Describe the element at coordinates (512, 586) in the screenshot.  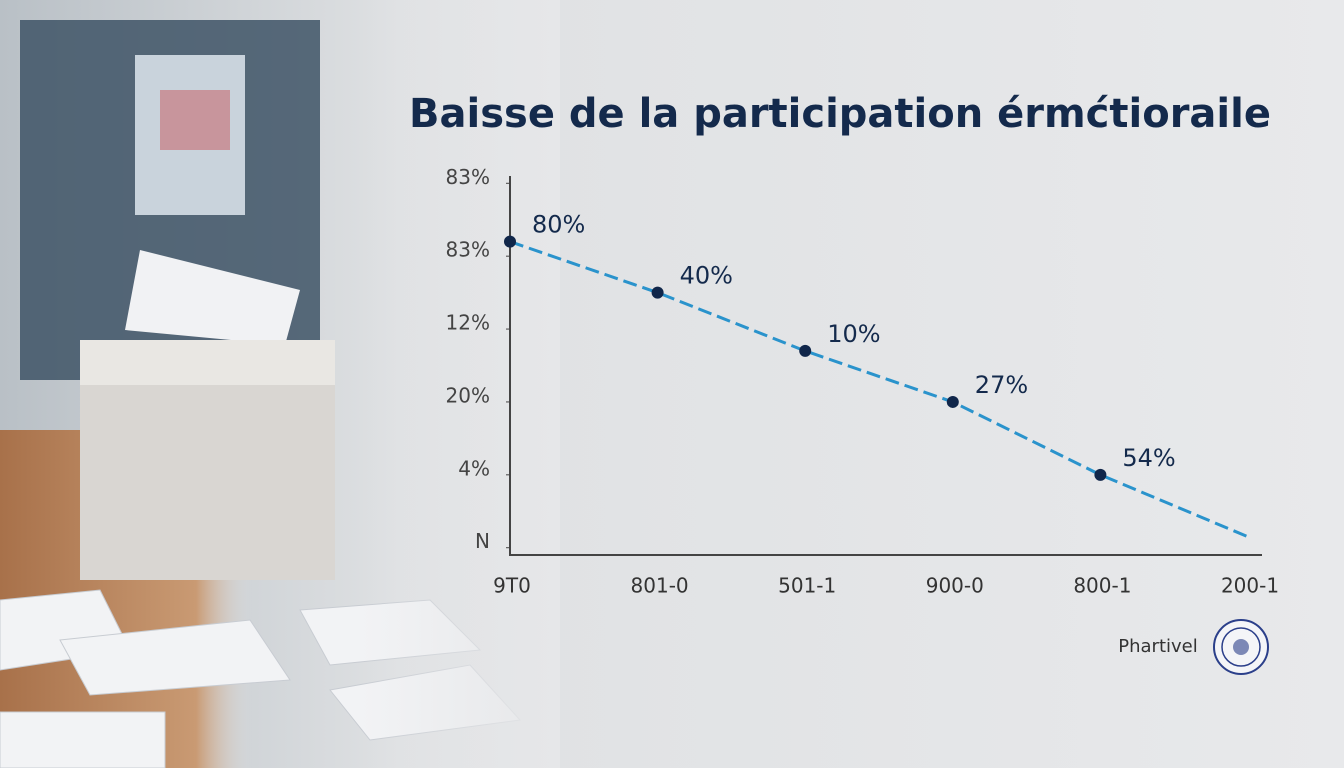
I see `x-tick-label: 9T0` at that location.